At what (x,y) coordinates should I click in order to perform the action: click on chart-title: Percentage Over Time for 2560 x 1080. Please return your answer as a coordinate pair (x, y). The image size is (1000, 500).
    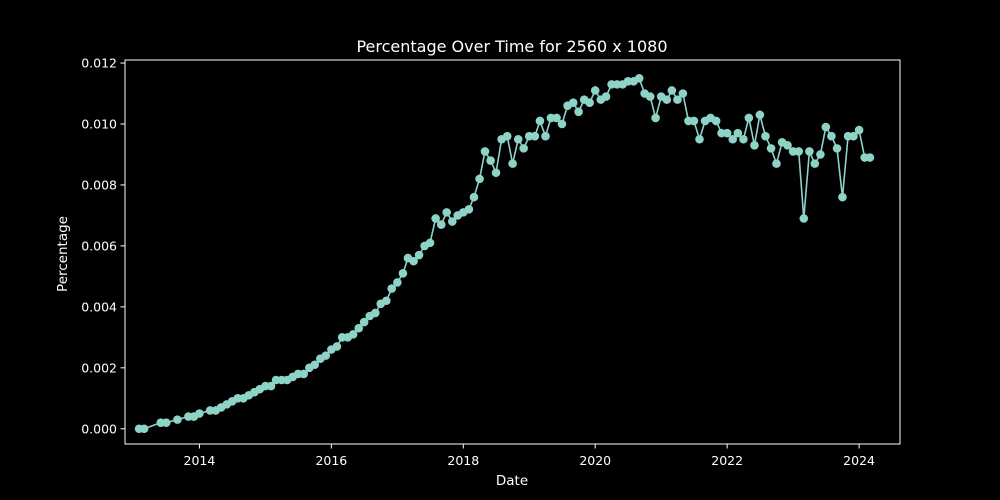
    Looking at the image, I should click on (511, 46).